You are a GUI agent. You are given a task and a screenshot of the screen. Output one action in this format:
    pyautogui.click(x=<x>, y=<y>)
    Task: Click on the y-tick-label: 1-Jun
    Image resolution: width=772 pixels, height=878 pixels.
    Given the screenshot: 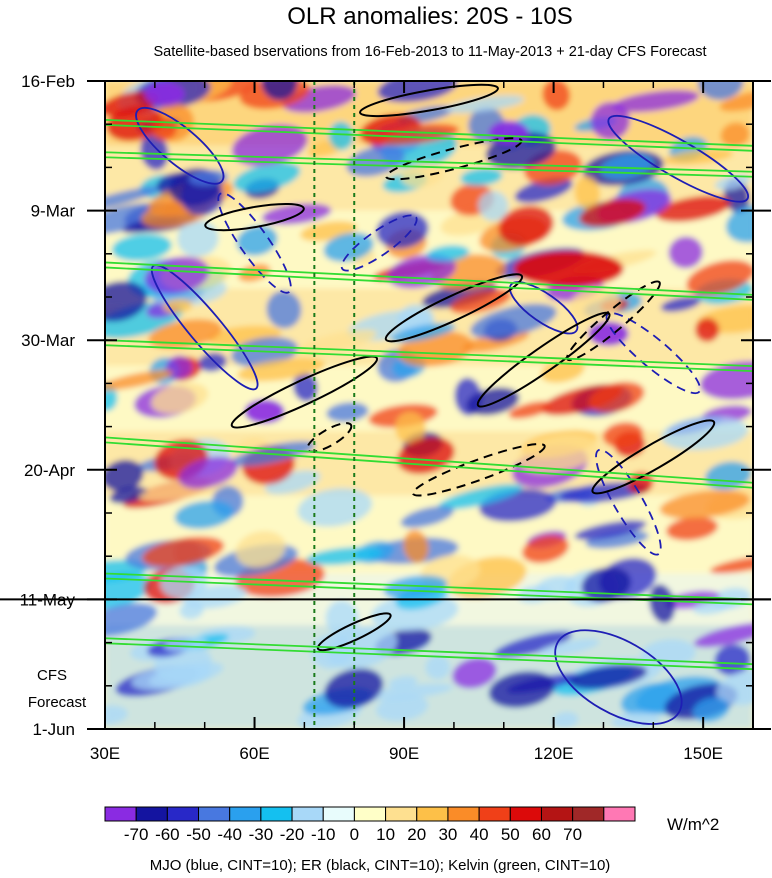 What is the action you would take?
    pyautogui.click(x=53, y=729)
    